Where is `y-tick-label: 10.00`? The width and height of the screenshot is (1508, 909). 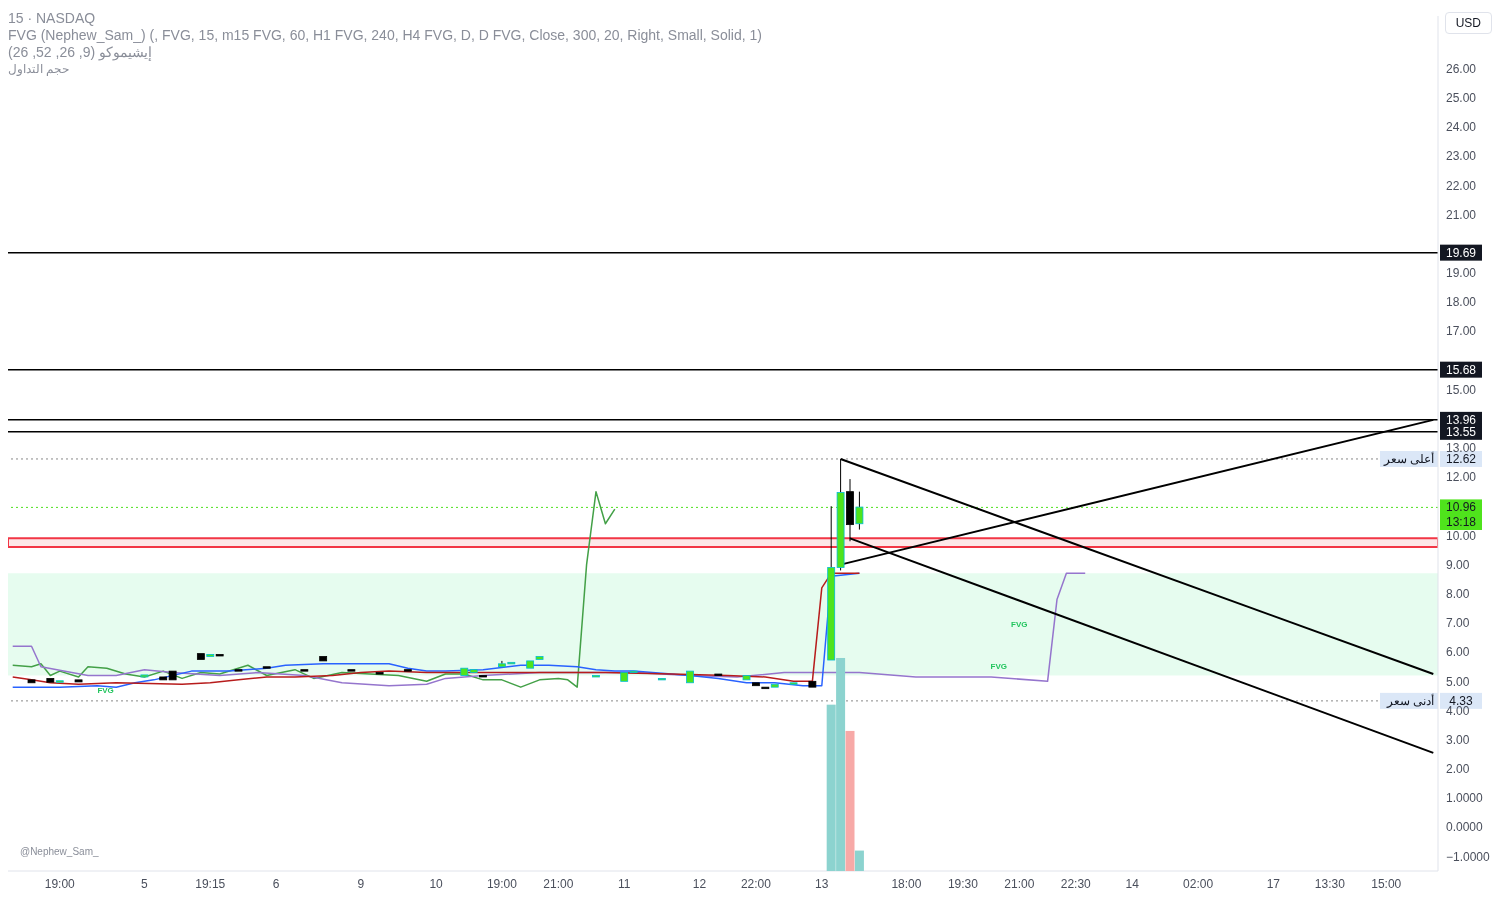
y-tick-label: 10.00 is located at coordinates (1461, 535).